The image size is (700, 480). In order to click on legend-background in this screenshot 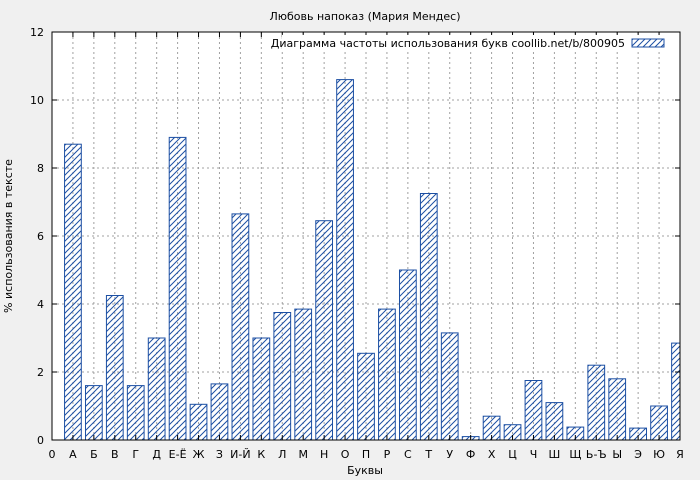, I will do `click(480, 43)`.